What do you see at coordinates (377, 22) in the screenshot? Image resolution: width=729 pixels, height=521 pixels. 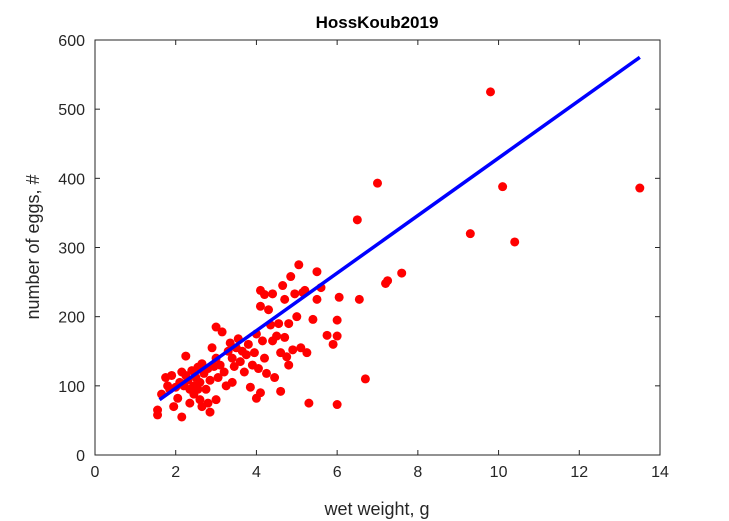 I see `chart-title: HossKoub2019` at bounding box center [377, 22].